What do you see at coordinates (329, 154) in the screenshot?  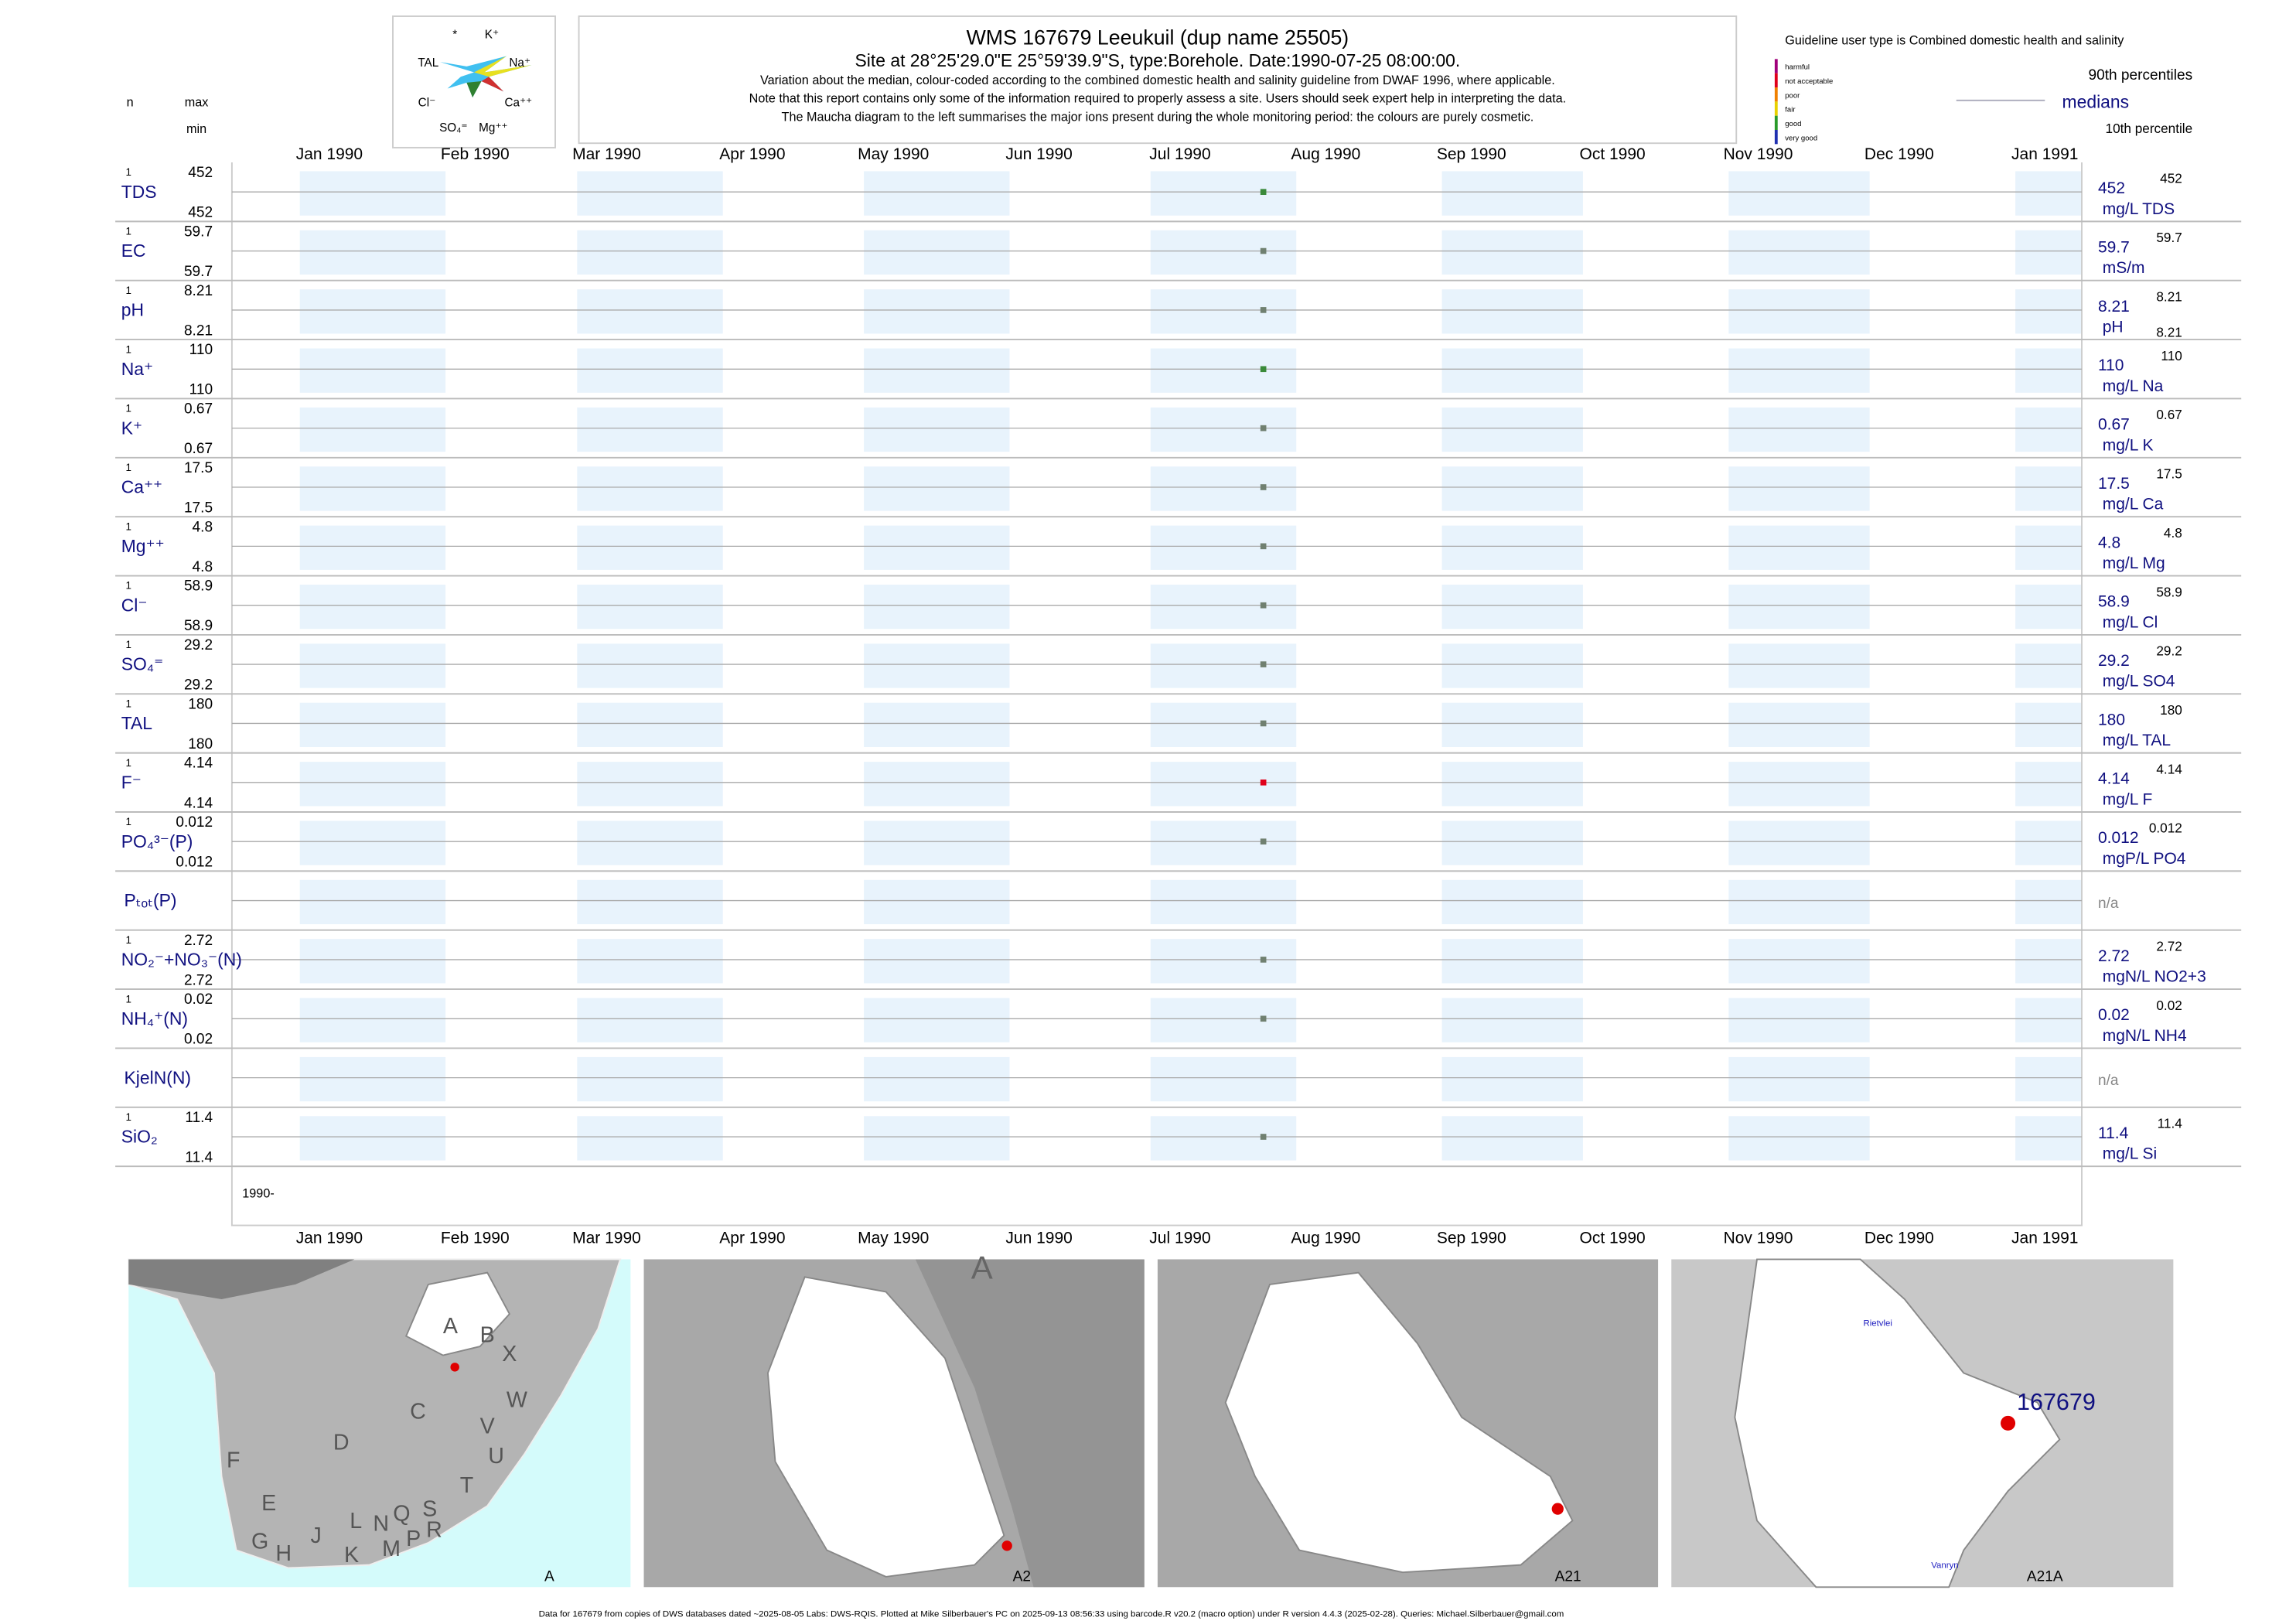 I see `month-label: Jan 1990` at bounding box center [329, 154].